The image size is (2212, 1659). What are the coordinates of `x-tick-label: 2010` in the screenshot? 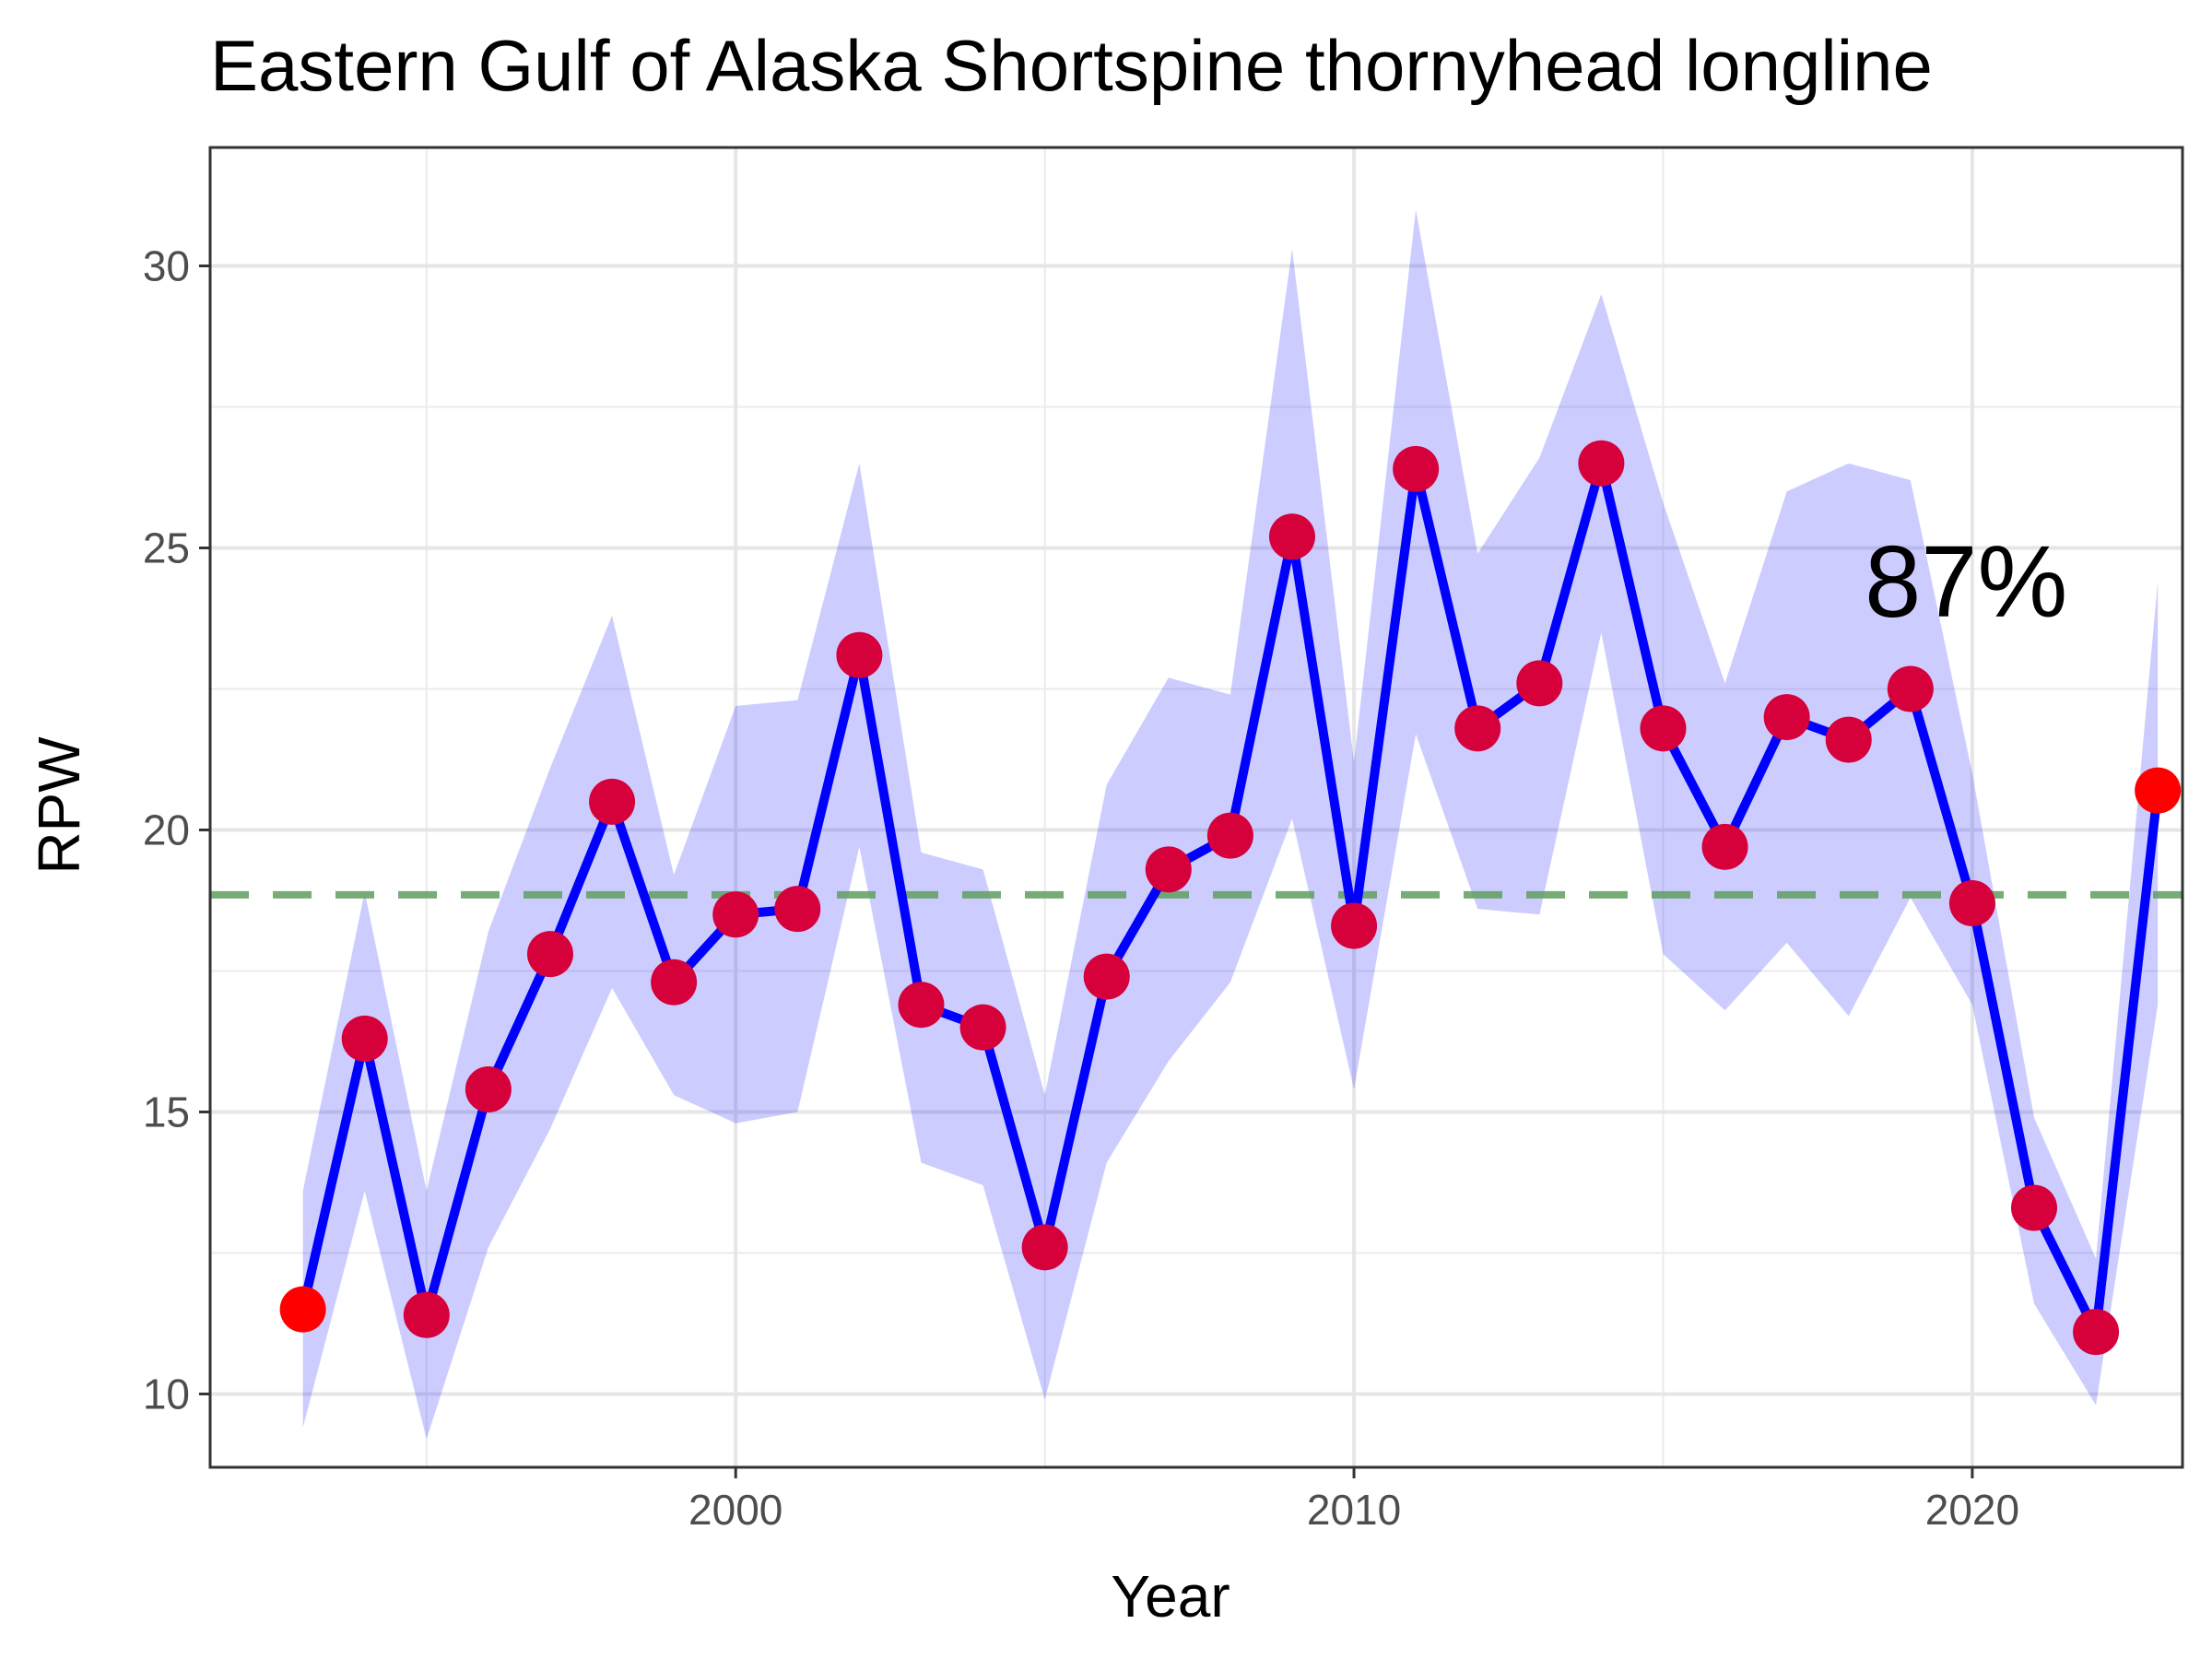 It's located at (1354, 1510).